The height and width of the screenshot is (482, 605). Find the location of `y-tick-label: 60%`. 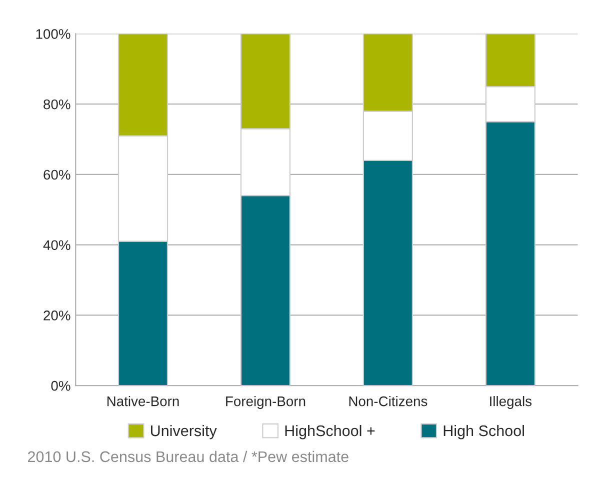

y-tick-label: 60% is located at coordinates (57, 175).